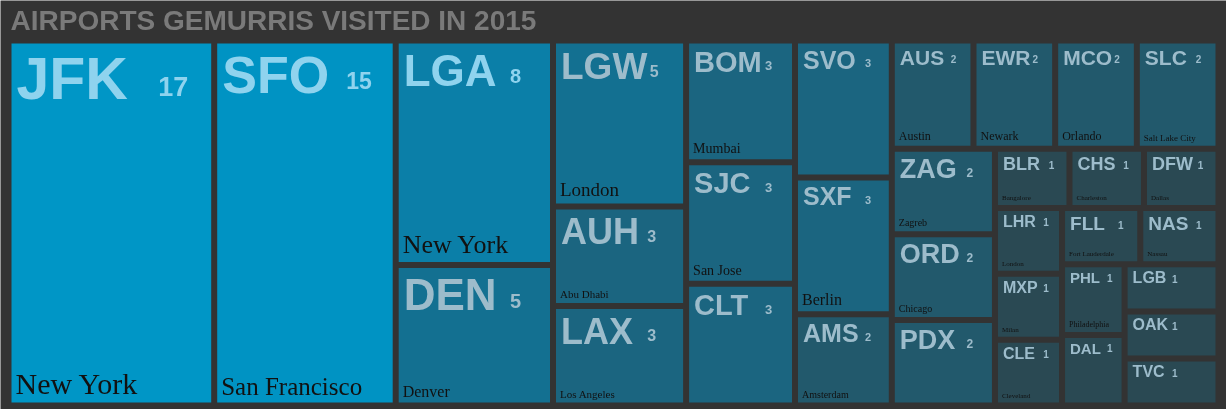 The height and width of the screenshot is (409, 1226). I want to click on category-label: SXF, so click(827, 196).